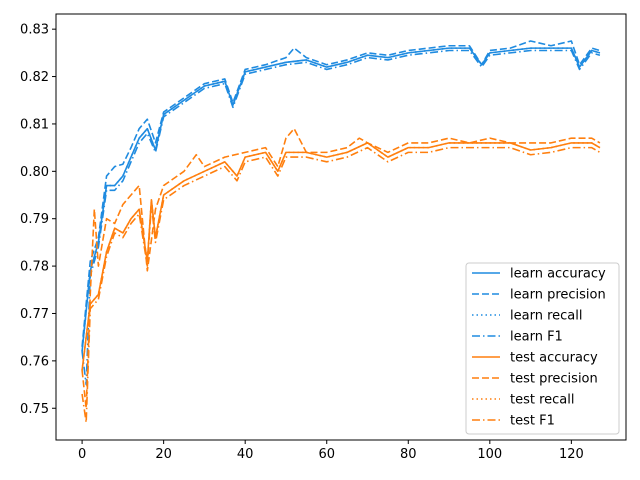  Describe the element at coordinates (326, 454) in the screenshot. I see `x-tick-label: 60` at that location.